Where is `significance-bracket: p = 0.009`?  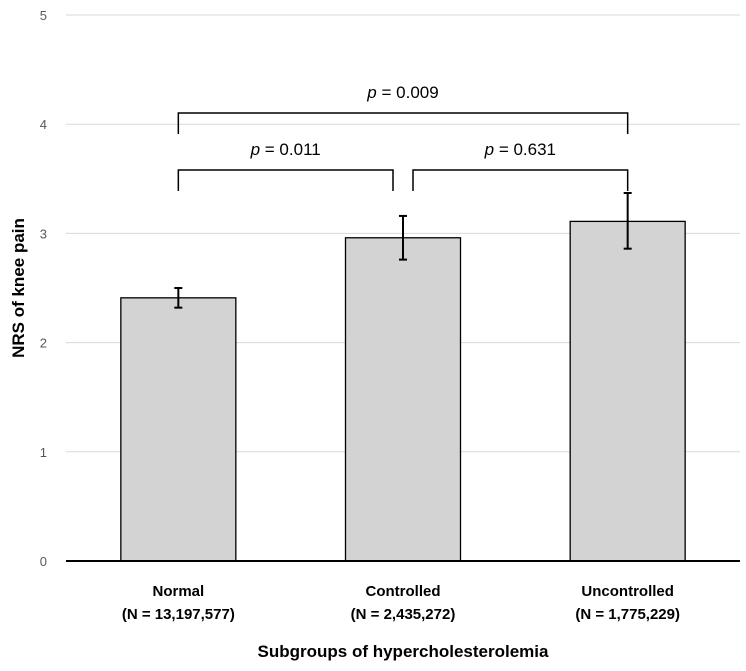
significance-bracket: p = 0.009 is located at coordinates (403, 108).